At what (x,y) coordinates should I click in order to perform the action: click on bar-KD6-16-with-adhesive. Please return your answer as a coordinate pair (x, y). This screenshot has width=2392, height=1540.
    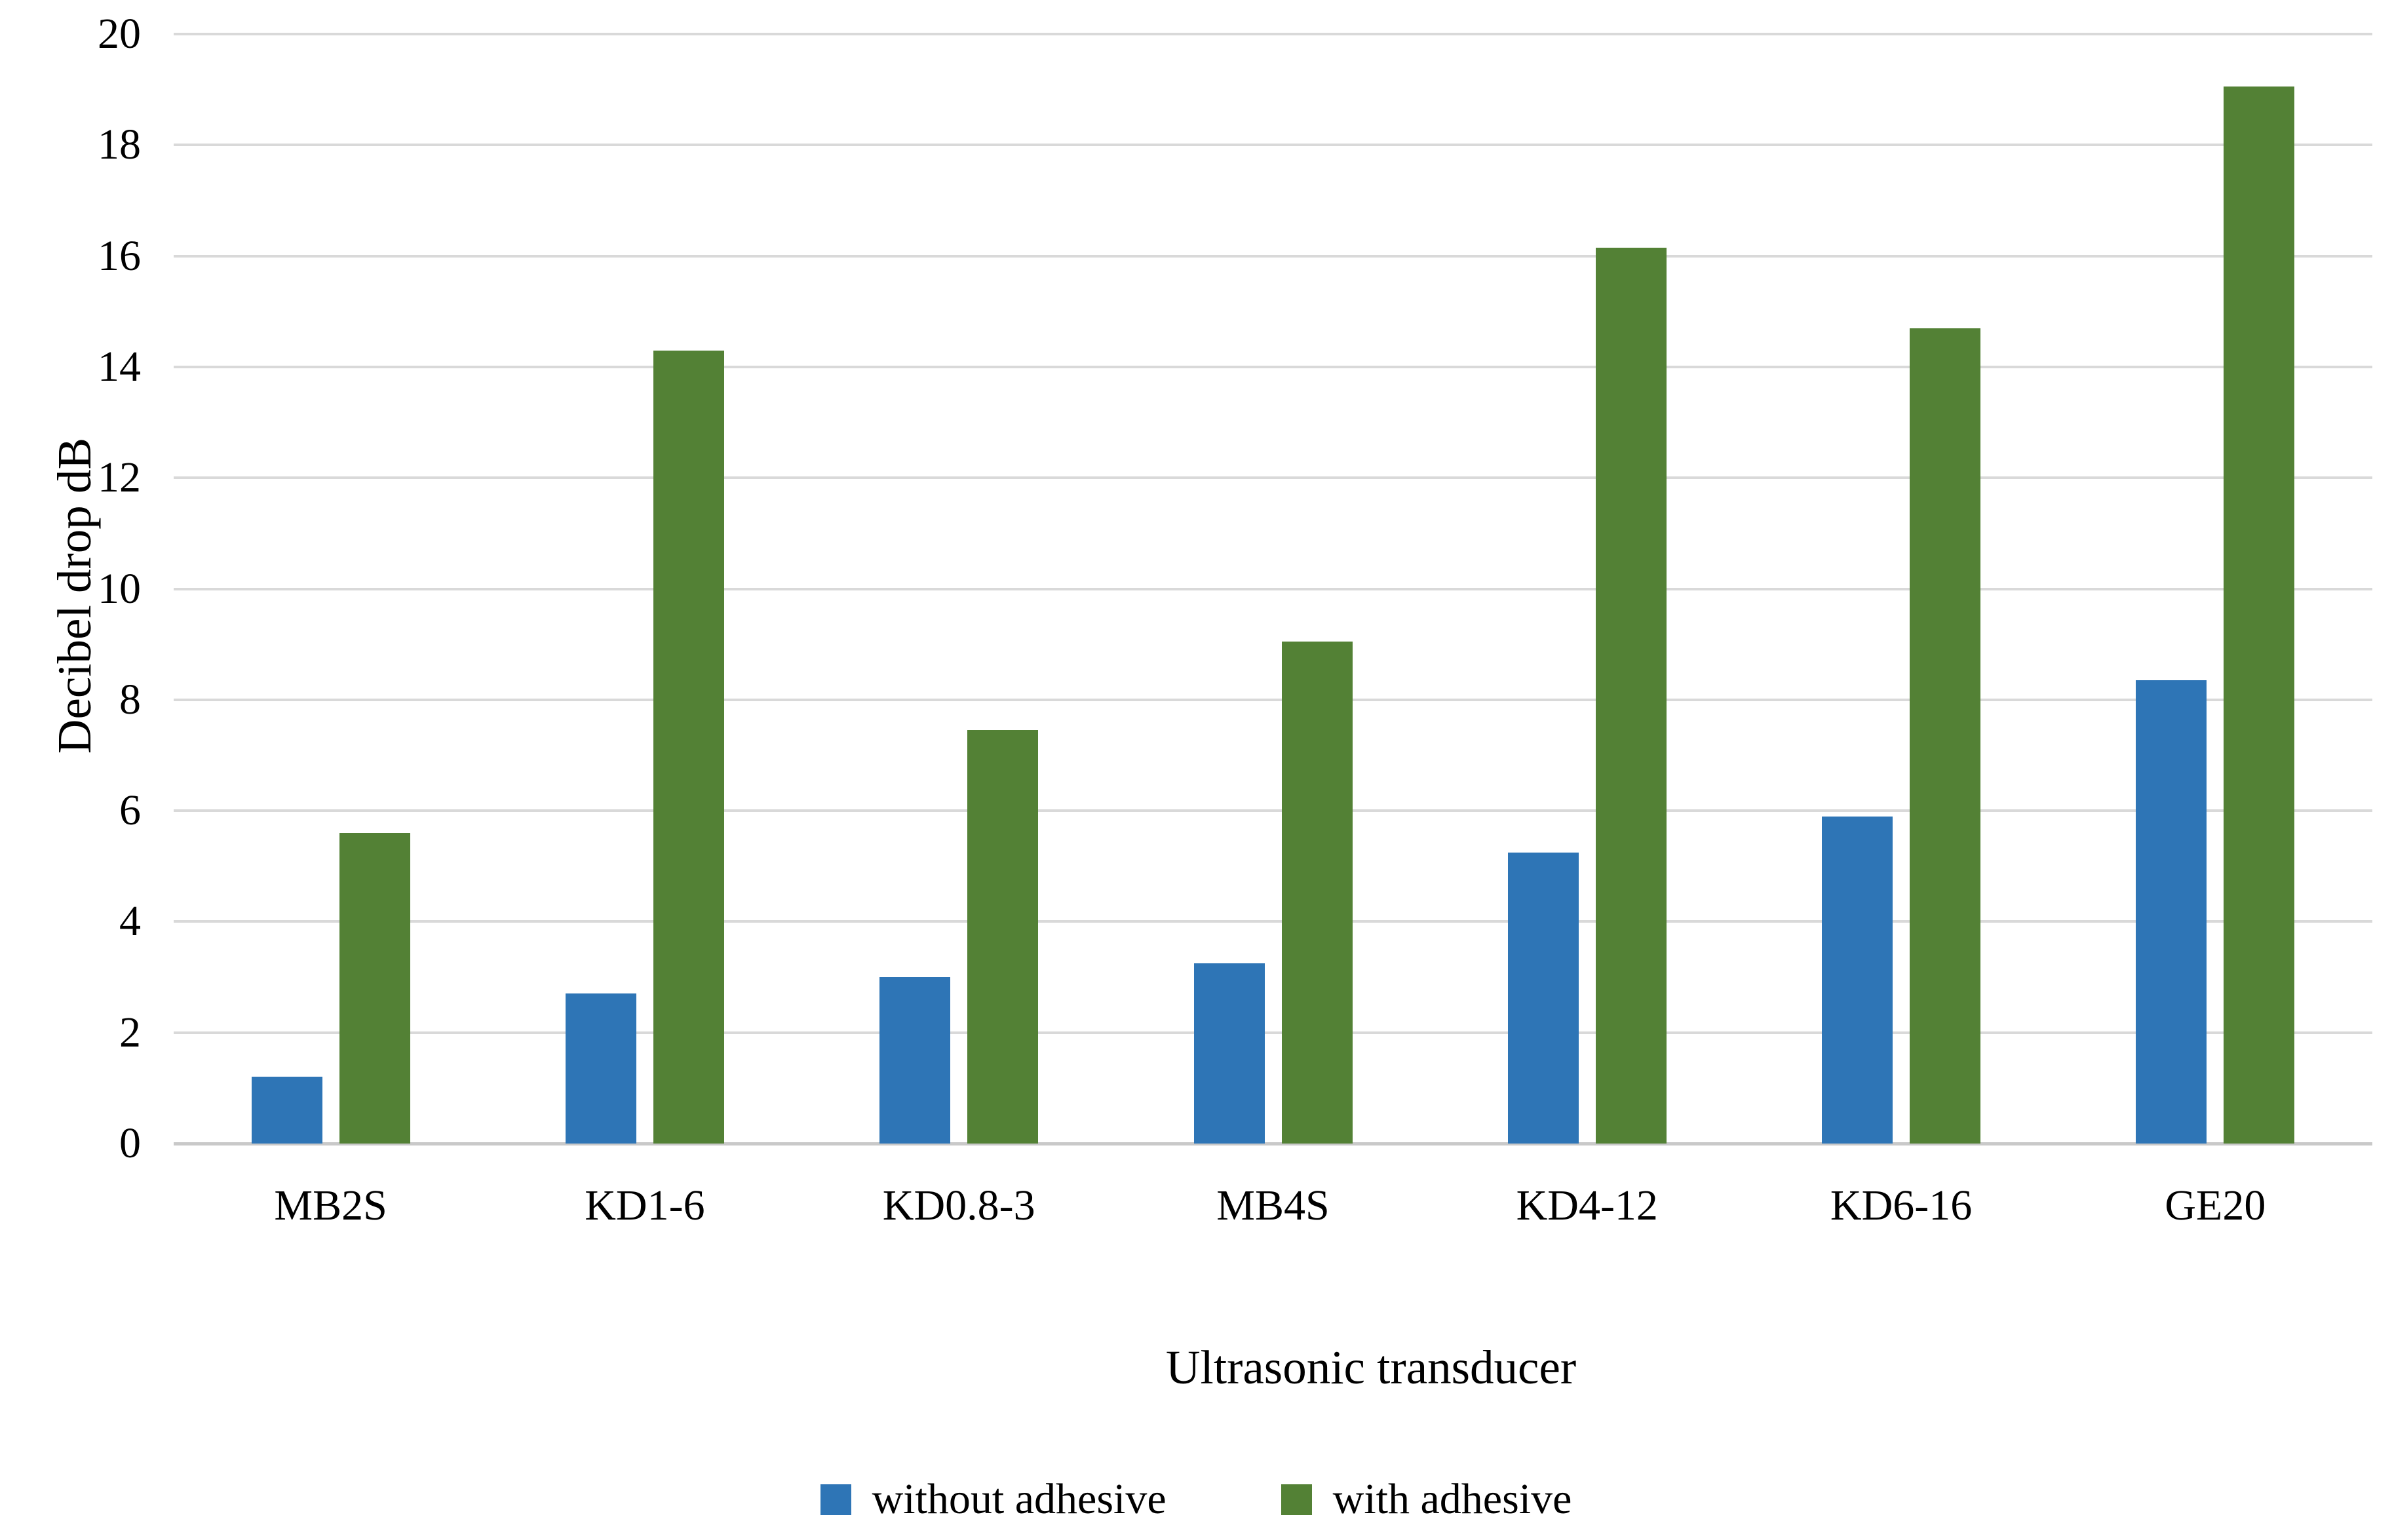
    Looking at the image, I should click on (1946, 736).